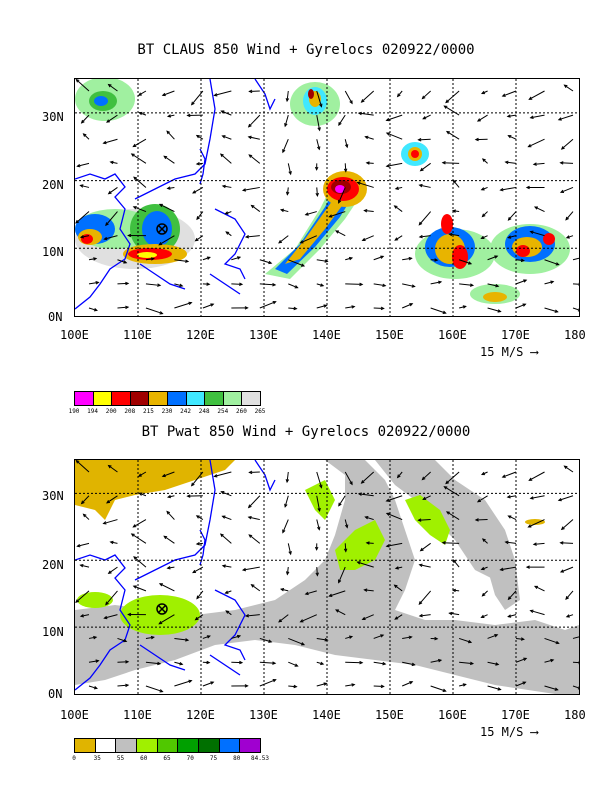  I want to click on panel1-ylabel-30n: 30N, so click(53, 117).